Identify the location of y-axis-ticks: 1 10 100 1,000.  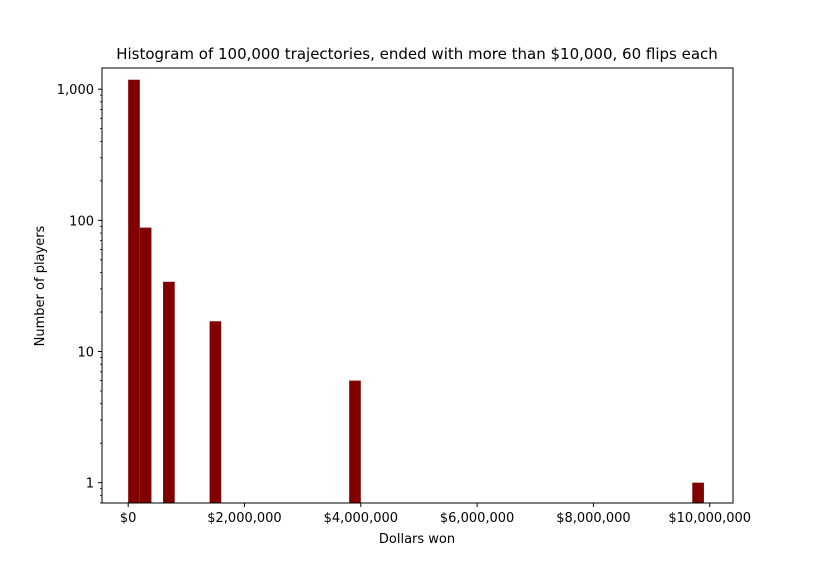
(79, 287).